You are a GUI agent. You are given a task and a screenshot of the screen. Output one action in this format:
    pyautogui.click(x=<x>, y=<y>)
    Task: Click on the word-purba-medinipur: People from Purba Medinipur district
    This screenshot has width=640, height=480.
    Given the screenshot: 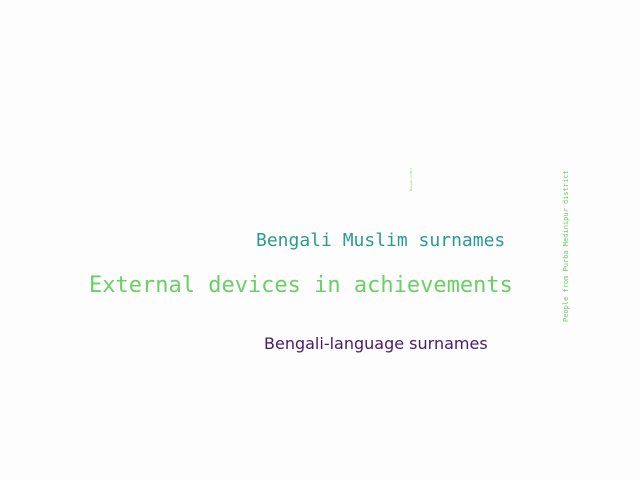 What is the action you would take?
    pyautogui.click(x=566, y=246)
    